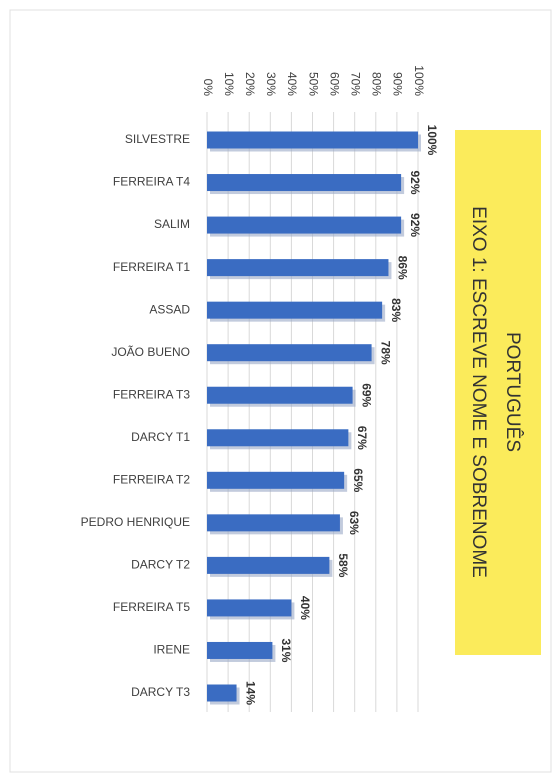  What do you see at coordinates (292, 84) in the screenshot?
I see `x-tick-label: 40%` at bounding box center [292, 84].